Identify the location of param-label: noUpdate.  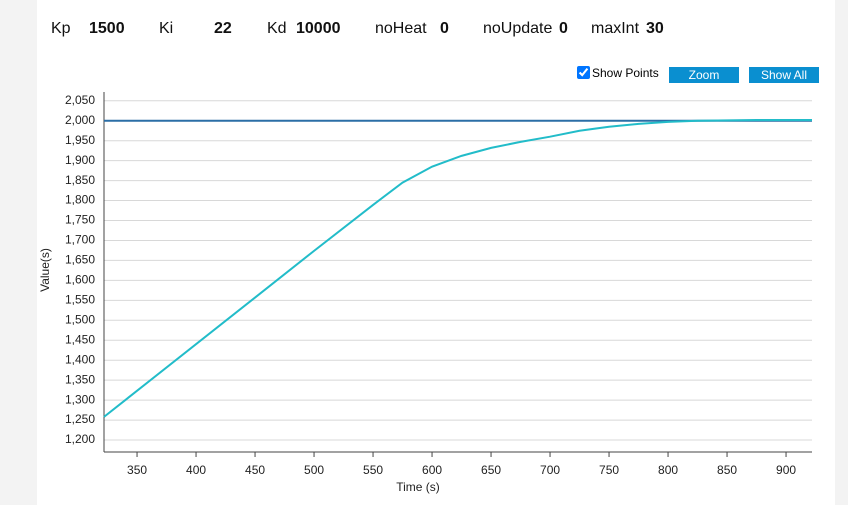
(518, 28).